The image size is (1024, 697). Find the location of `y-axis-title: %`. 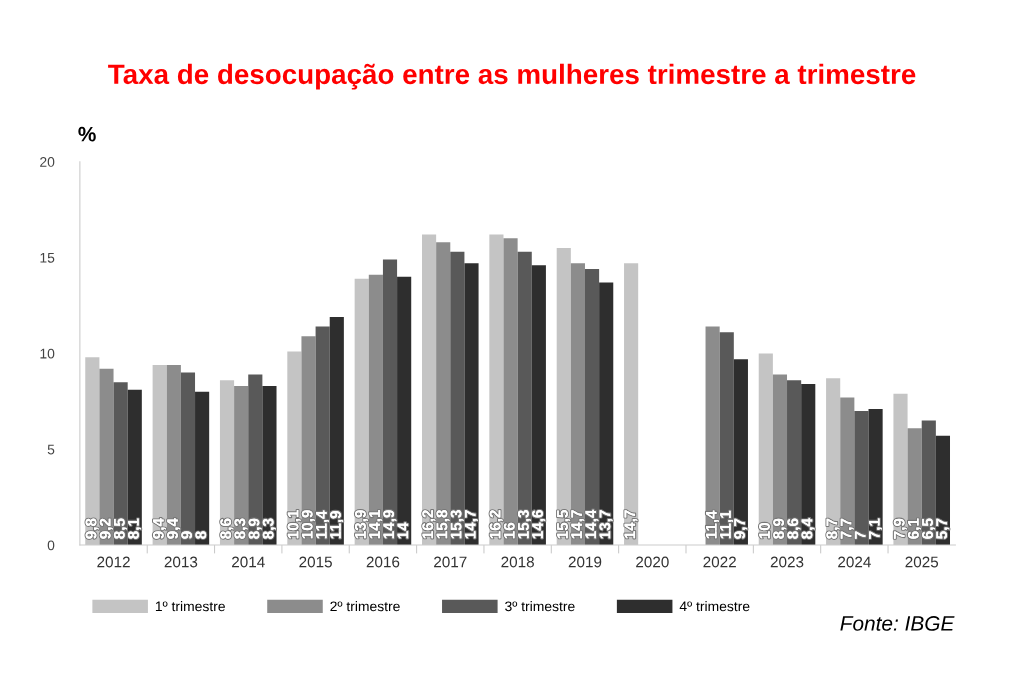

y-axis-title: % is located at coordinates (87, 134).